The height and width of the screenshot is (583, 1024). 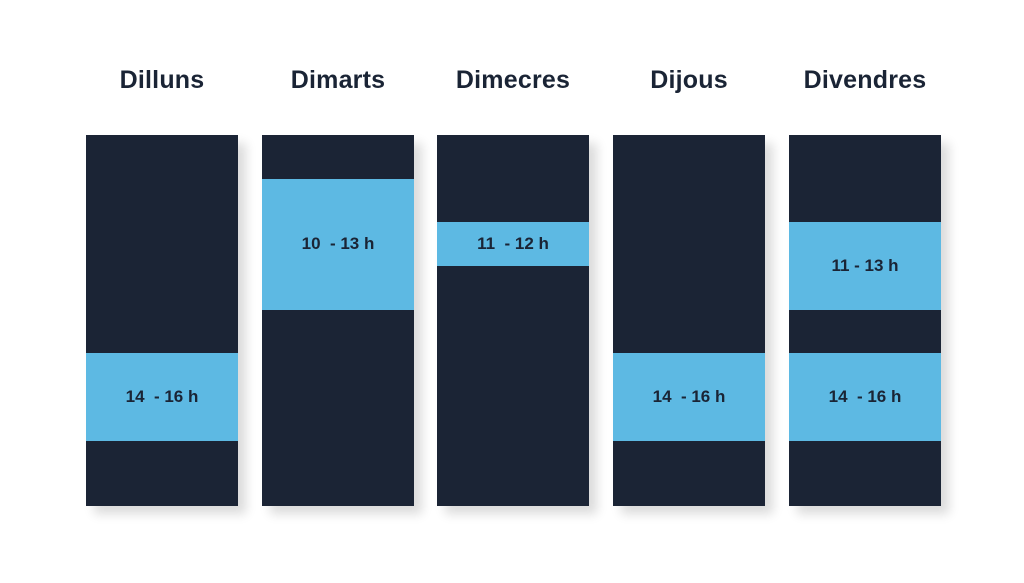 What do you see at coordinates (162, 80) in the screenshot?
I see `day-title: Dilluns` at bounding box center [162, 80].